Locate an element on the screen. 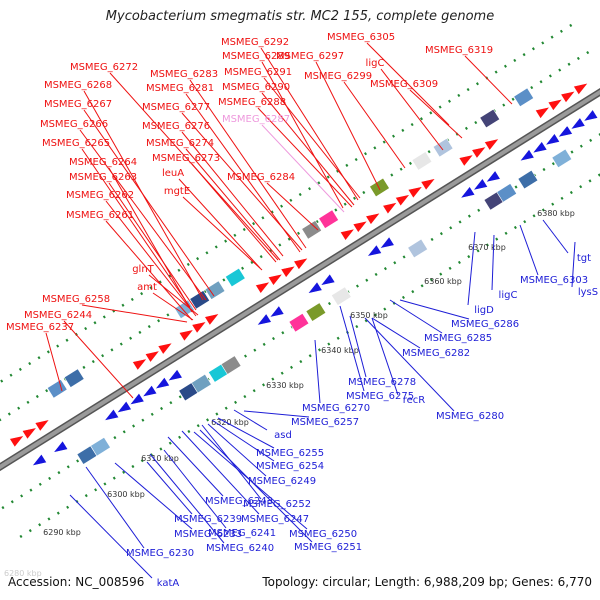  forward-gene-label: MSMEG_6299 is located at coordinates (338, 76).